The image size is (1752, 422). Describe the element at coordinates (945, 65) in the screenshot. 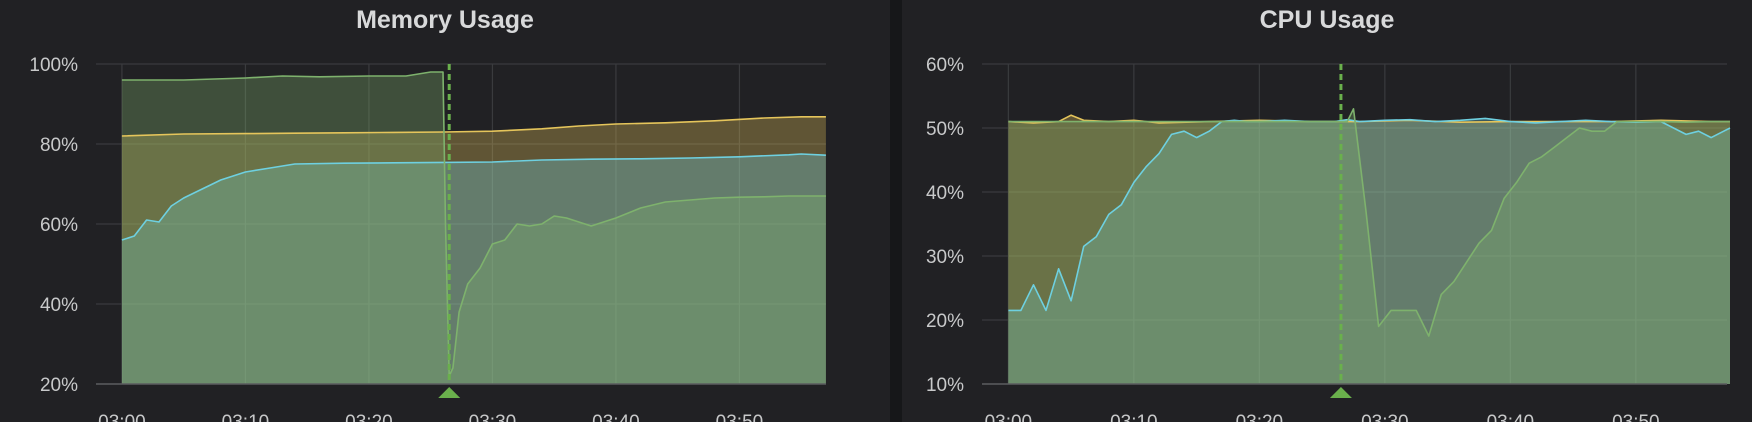

I see `cpu-y-tick-label: 60%` at that location.